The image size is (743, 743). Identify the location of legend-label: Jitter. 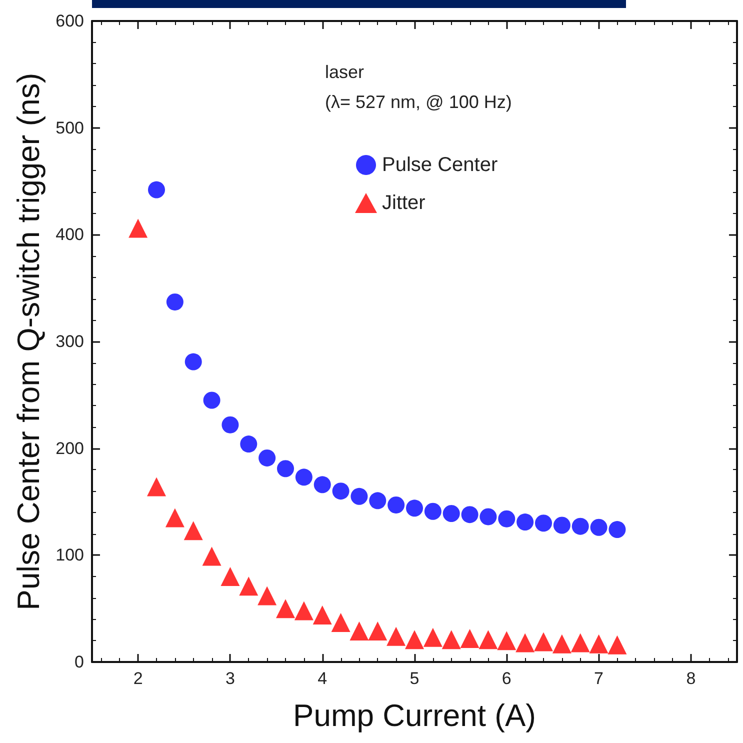
(404, 203).